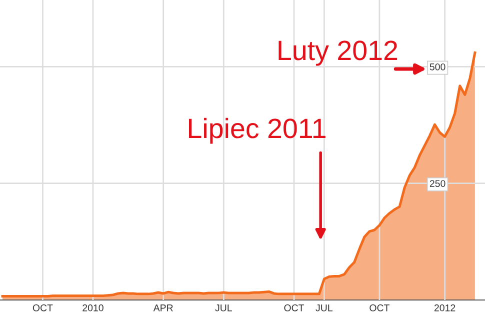  I want to click on x-tick-label: APR, so click(163, 308).